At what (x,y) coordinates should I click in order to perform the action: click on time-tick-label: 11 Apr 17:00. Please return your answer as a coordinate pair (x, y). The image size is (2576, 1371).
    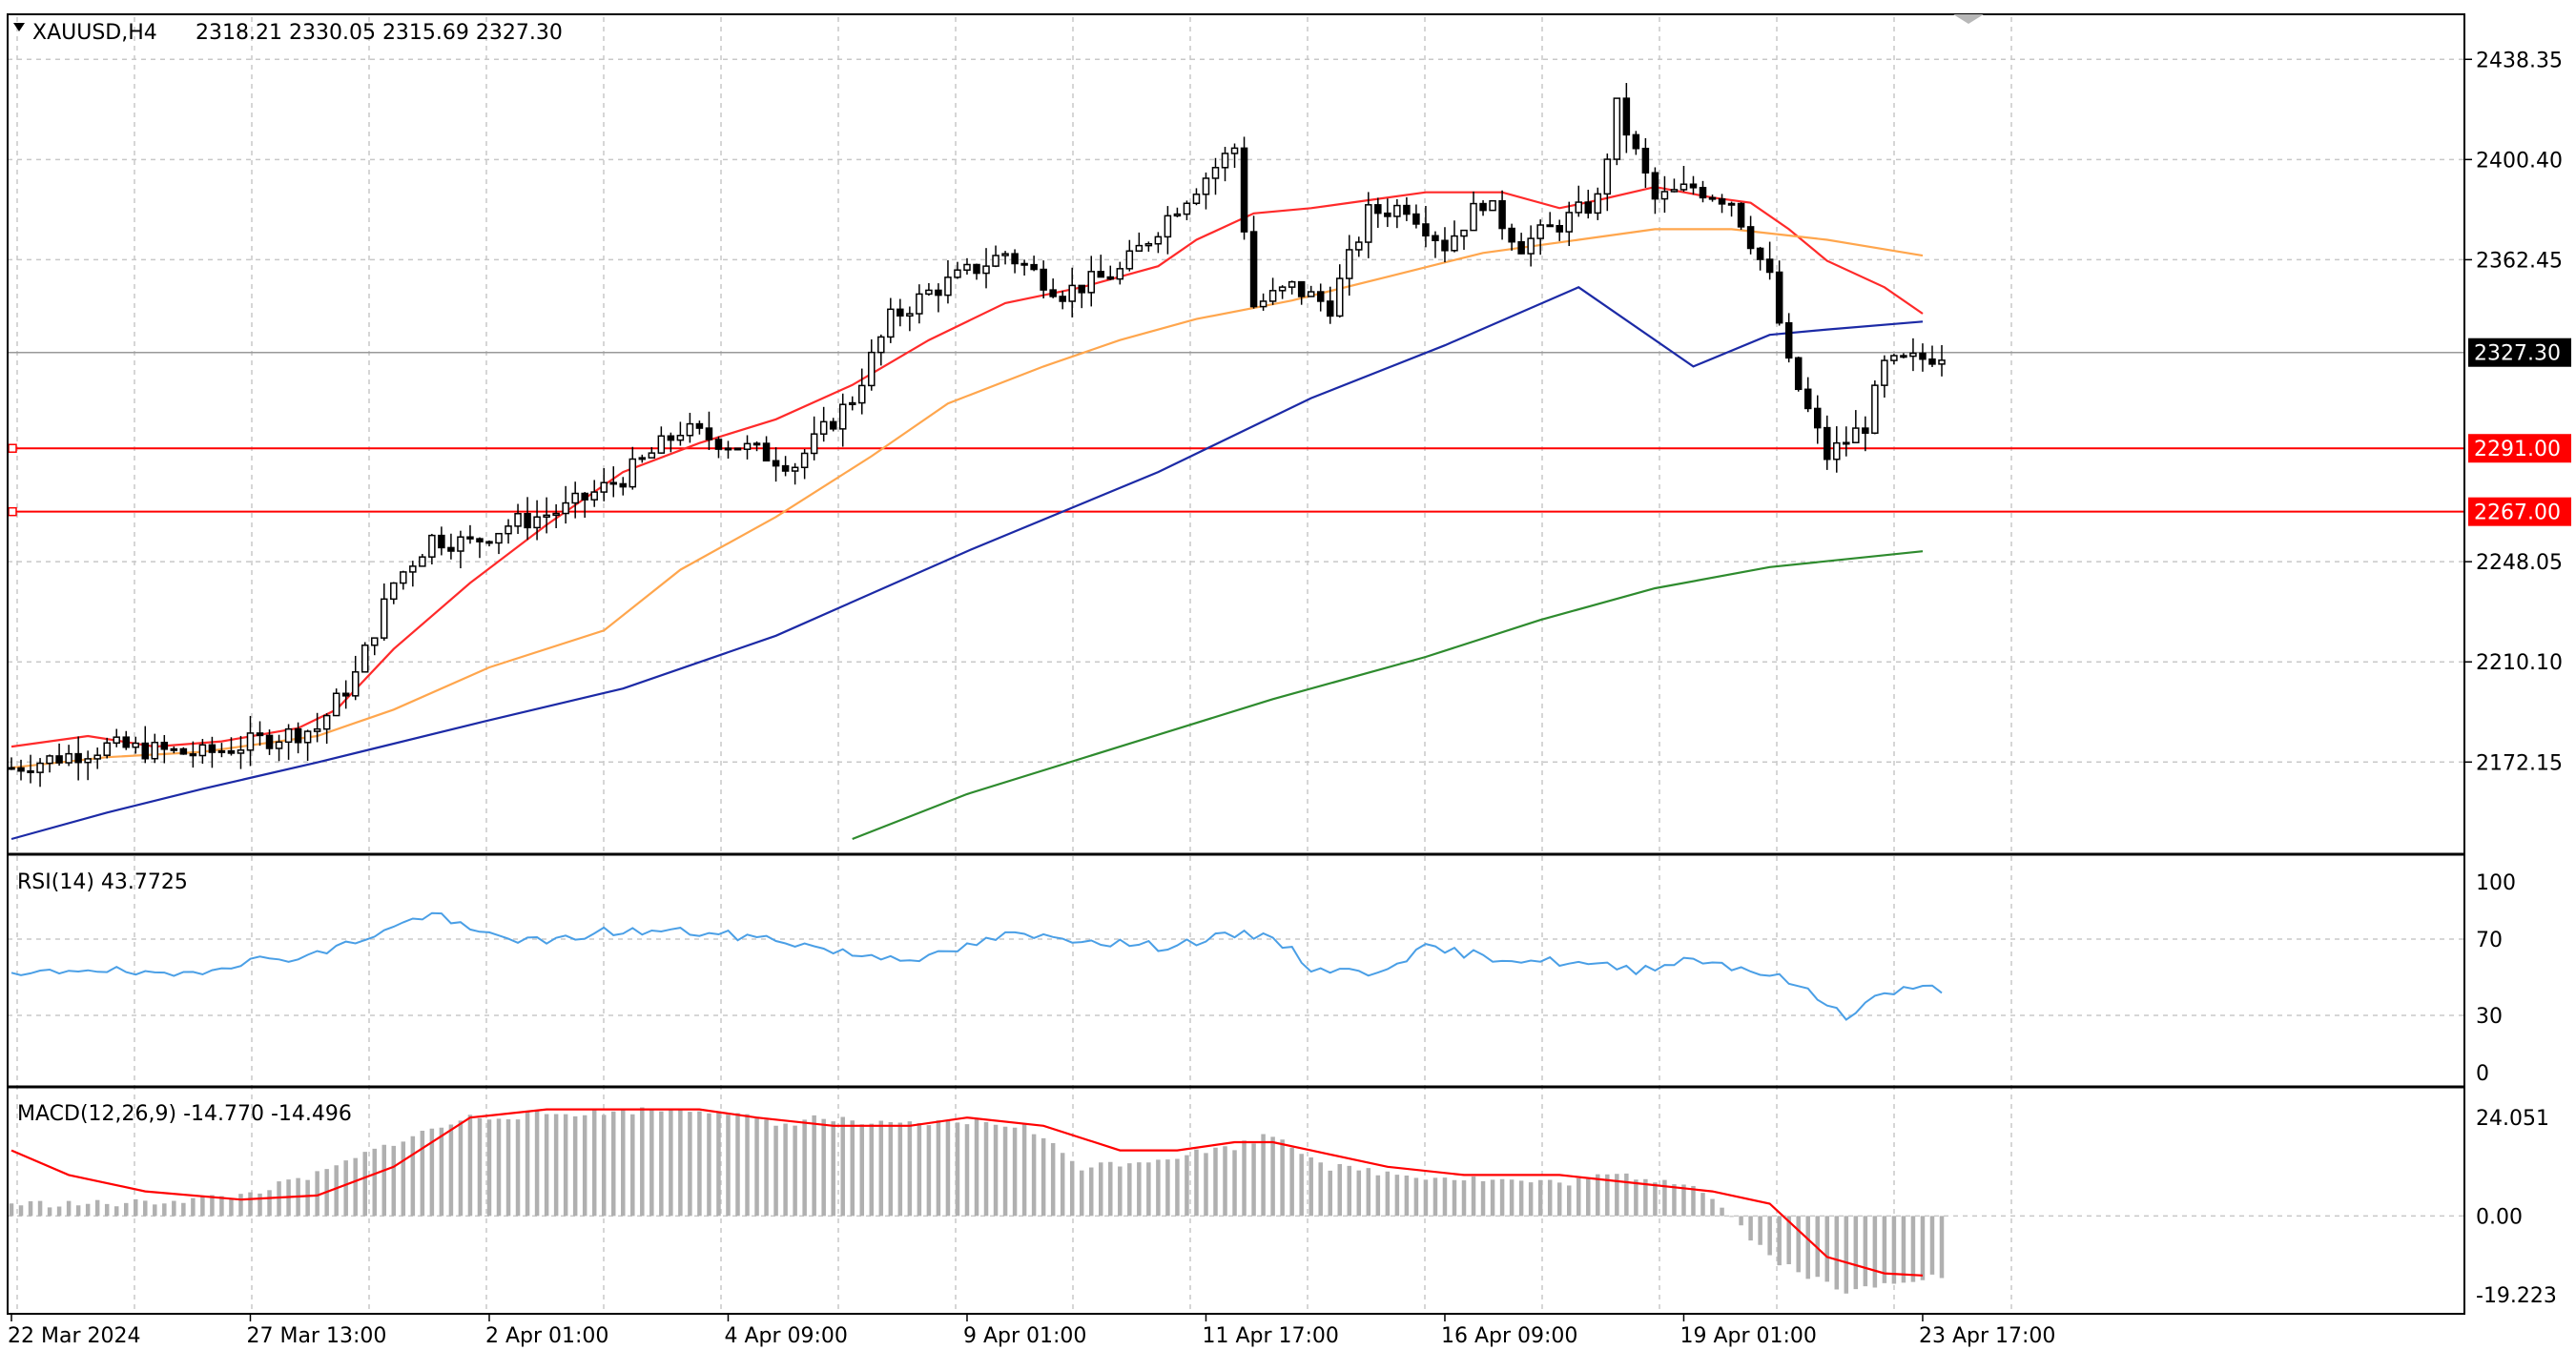
    Looking at the image, I should click on (1270, 1336).